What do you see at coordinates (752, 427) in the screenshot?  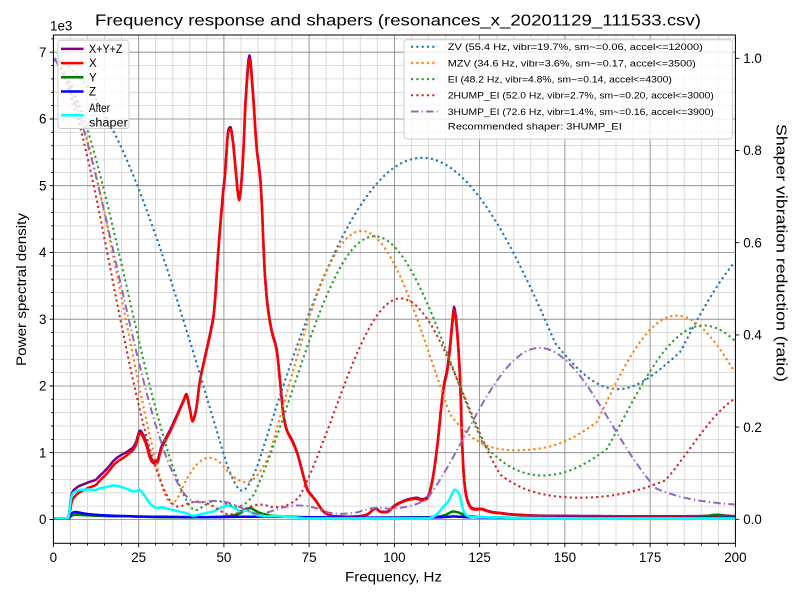 I see `svg-text: 0.2` at bounding box center [752, 427].